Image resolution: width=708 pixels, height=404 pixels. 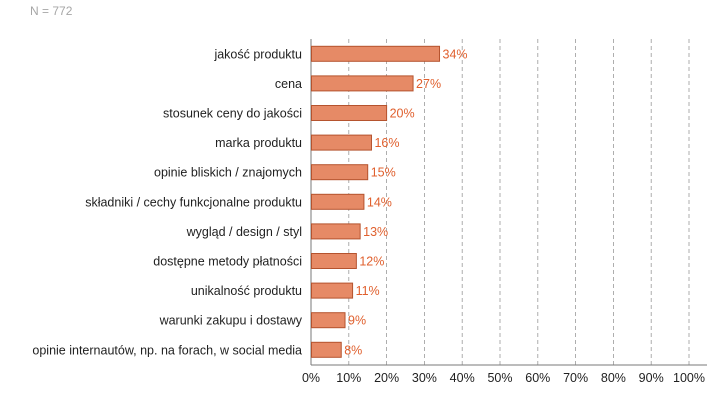 What do you see at coordinates (386, 378) in the screenshot?
I see `x-tick-label: 20%` at bounding box center [386, 378].